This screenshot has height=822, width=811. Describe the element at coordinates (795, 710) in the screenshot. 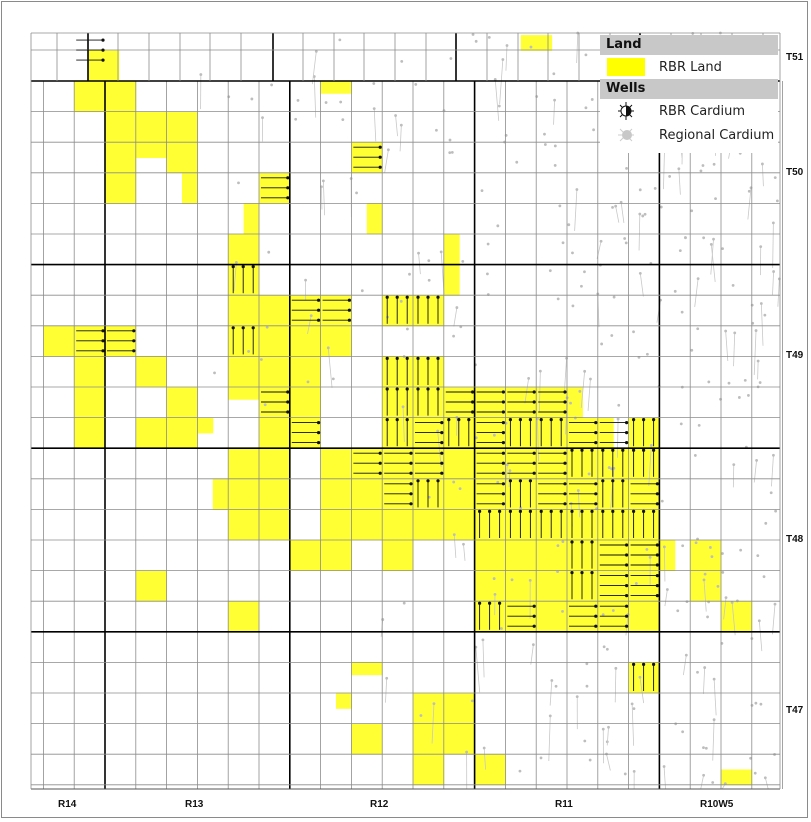

I see `township-label-t47: T47` at that location.